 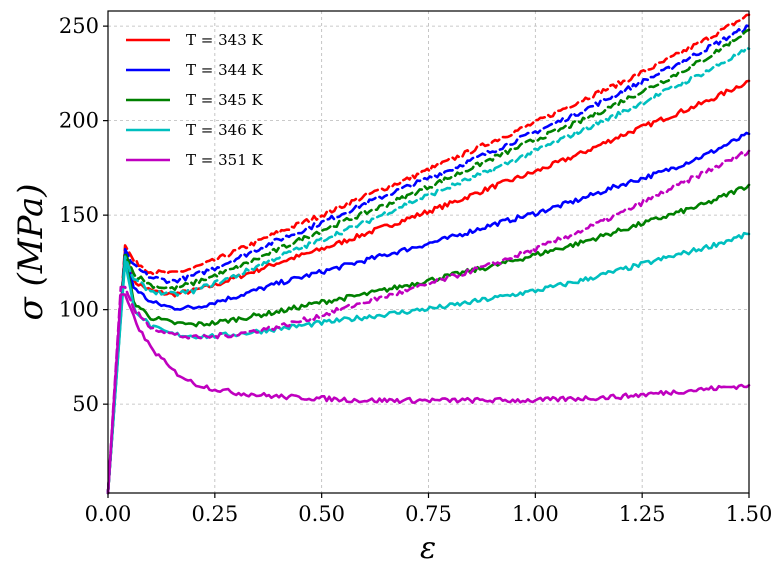 What do you see at coordinates (214, 514) in the screenshot?
I see `x-tick-label: 0.25` at bounding box center [214, 514].